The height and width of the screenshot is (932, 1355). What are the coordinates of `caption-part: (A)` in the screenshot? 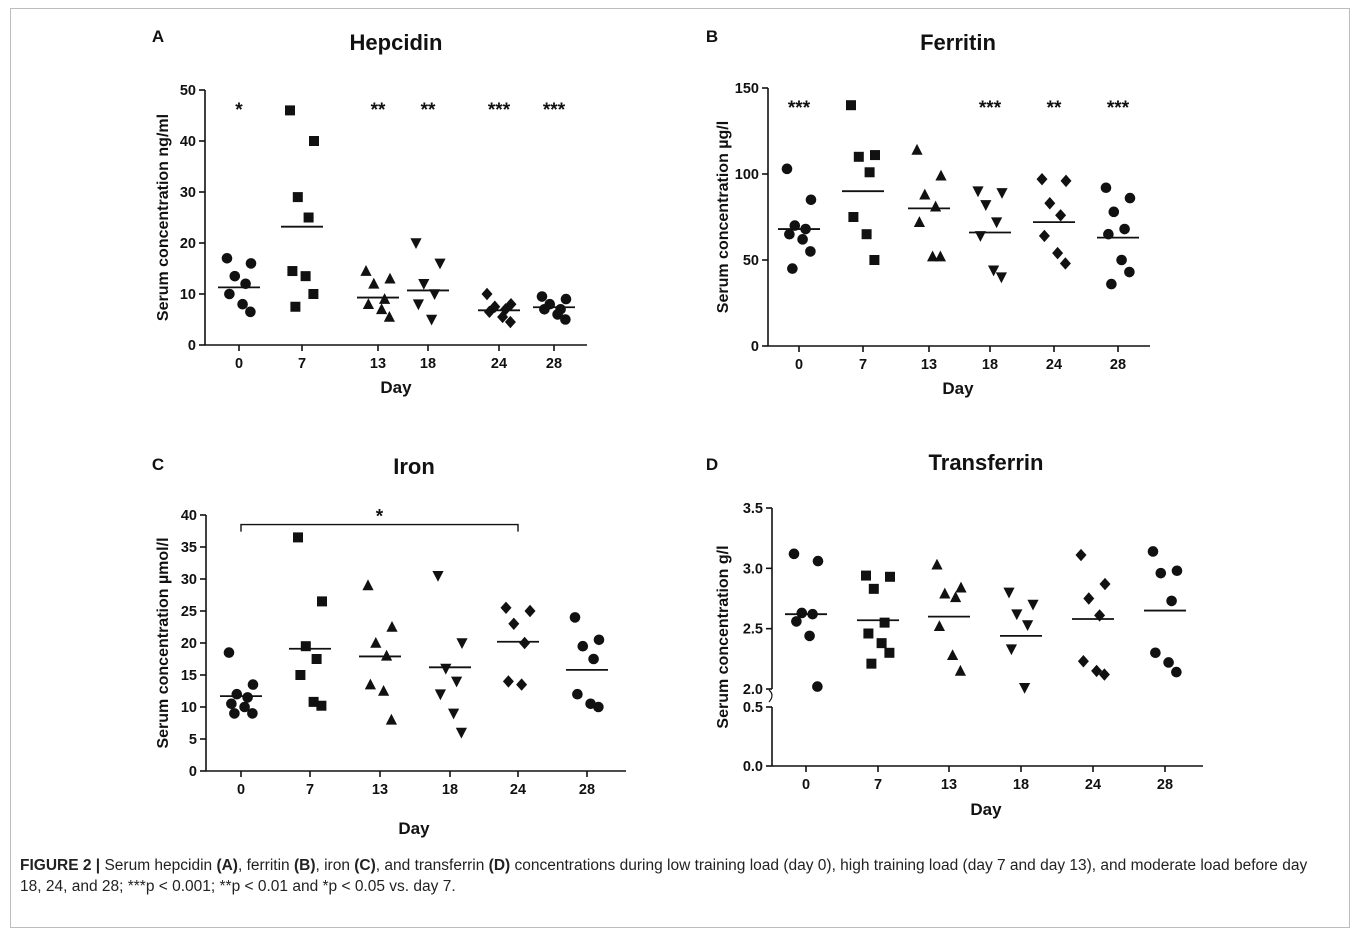 It's located at (227, 865).